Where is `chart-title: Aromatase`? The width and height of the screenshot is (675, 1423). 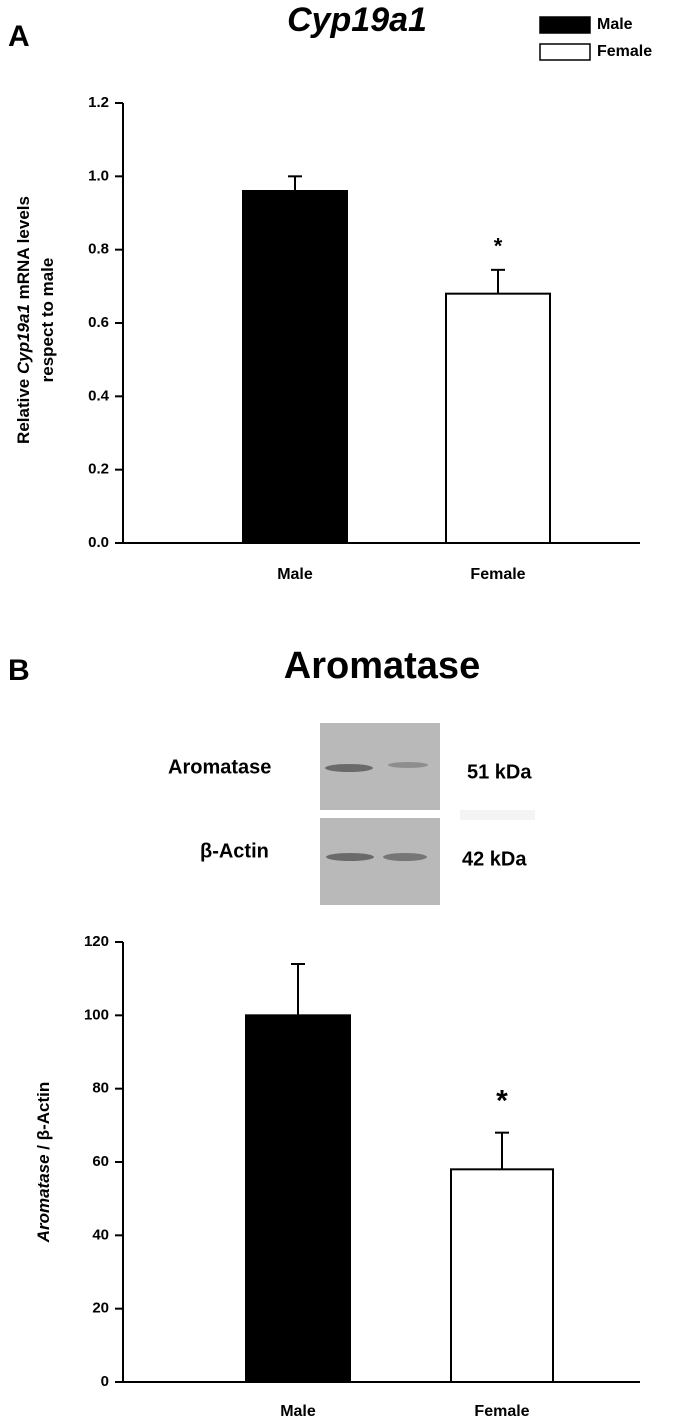
chart-title: Aromatase is located at coordinates (382, 666).